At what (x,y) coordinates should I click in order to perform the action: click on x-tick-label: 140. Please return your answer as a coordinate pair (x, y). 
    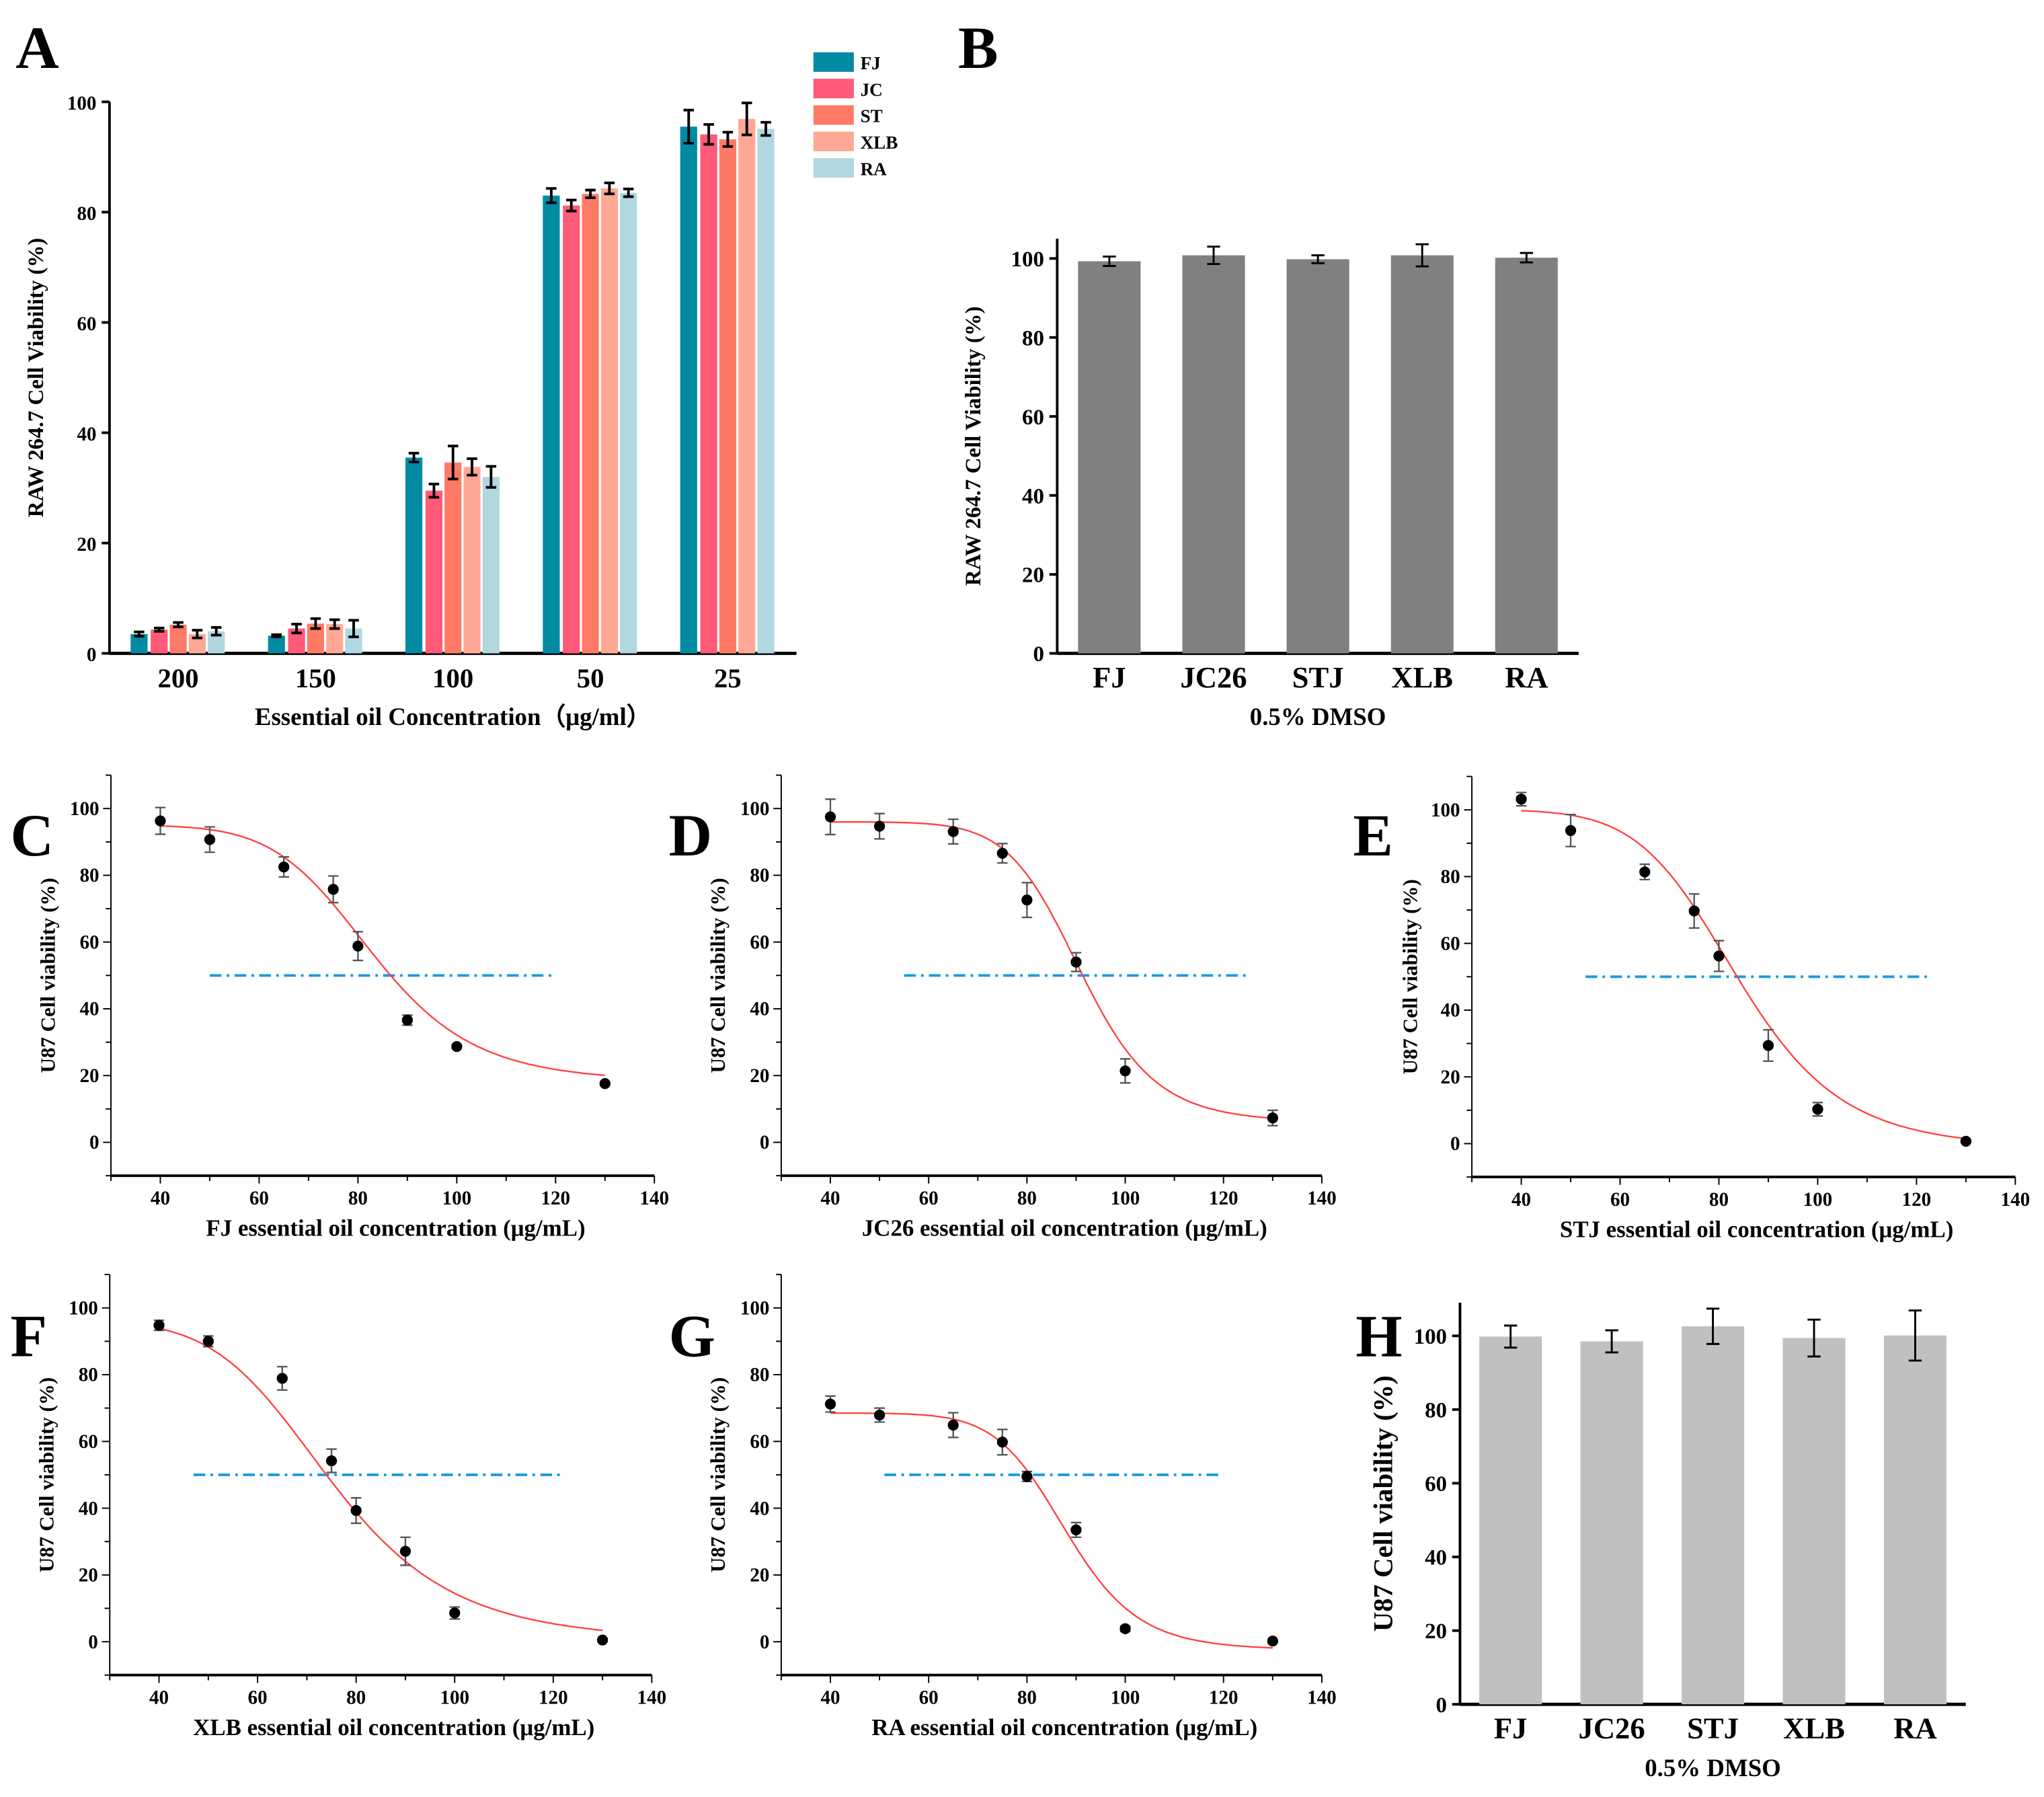
    Looking at the image, I should click on (2016, 1200).